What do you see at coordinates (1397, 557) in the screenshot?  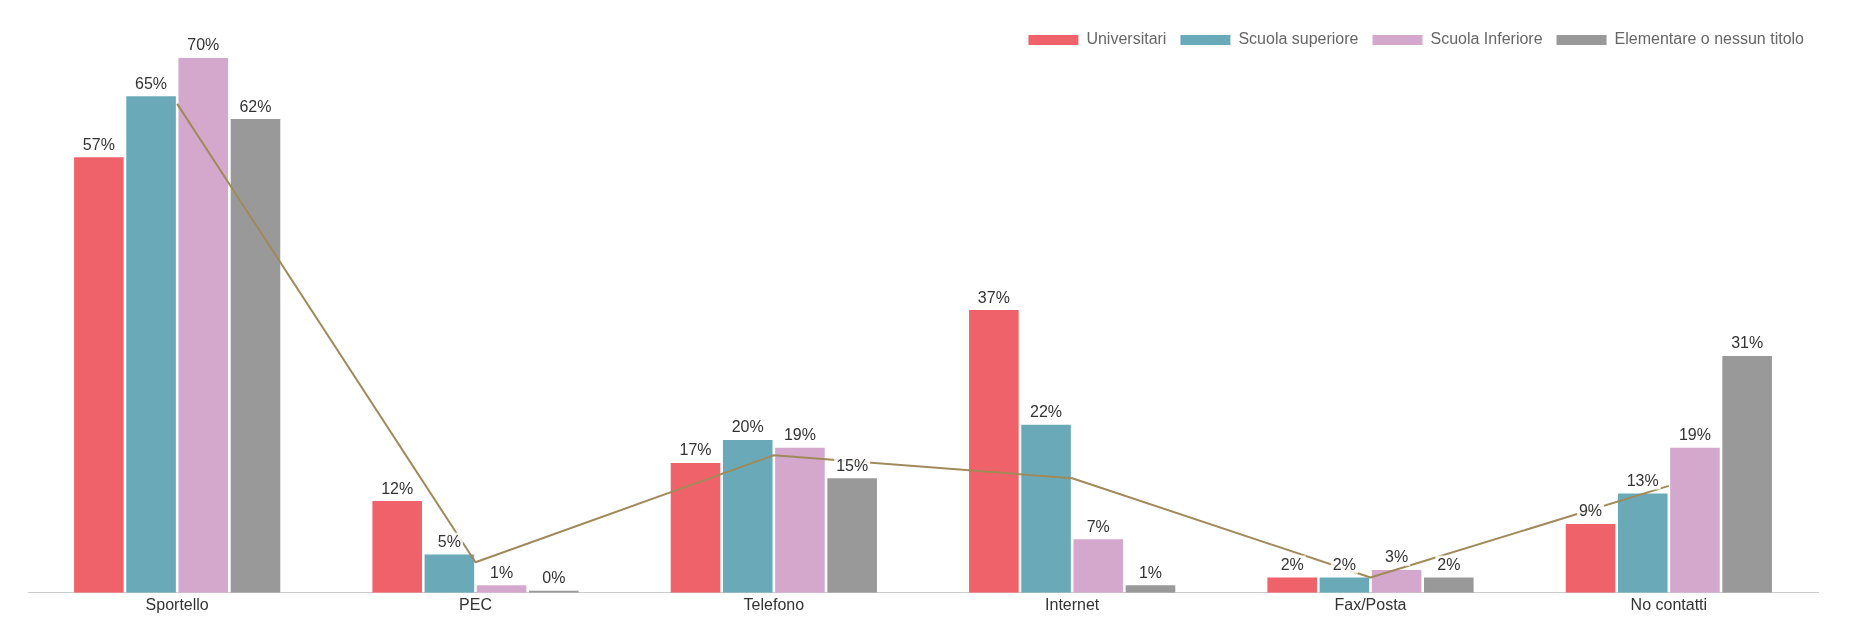 I see `data-label: 3%` at bounding box center [1397, 557].